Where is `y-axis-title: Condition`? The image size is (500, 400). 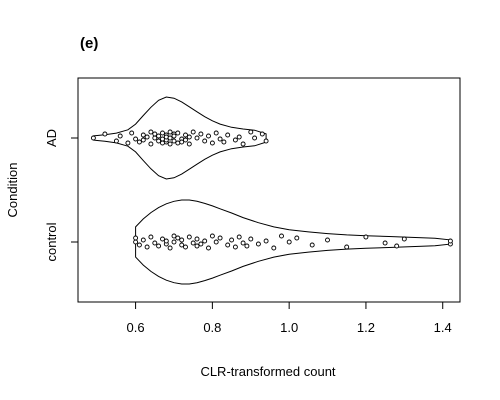 y-axis-title: Condition is located at coordinates (12, 190).